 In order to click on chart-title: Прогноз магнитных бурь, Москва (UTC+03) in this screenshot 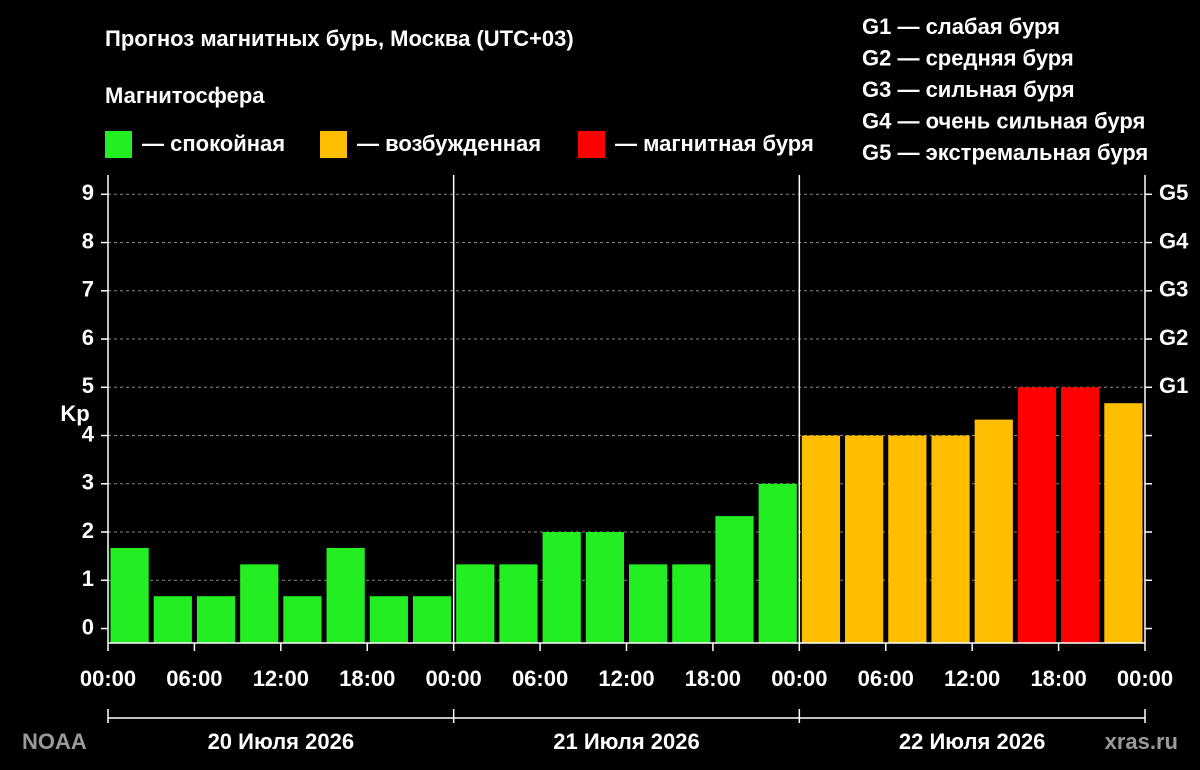, I will do `click(339, 38)`.